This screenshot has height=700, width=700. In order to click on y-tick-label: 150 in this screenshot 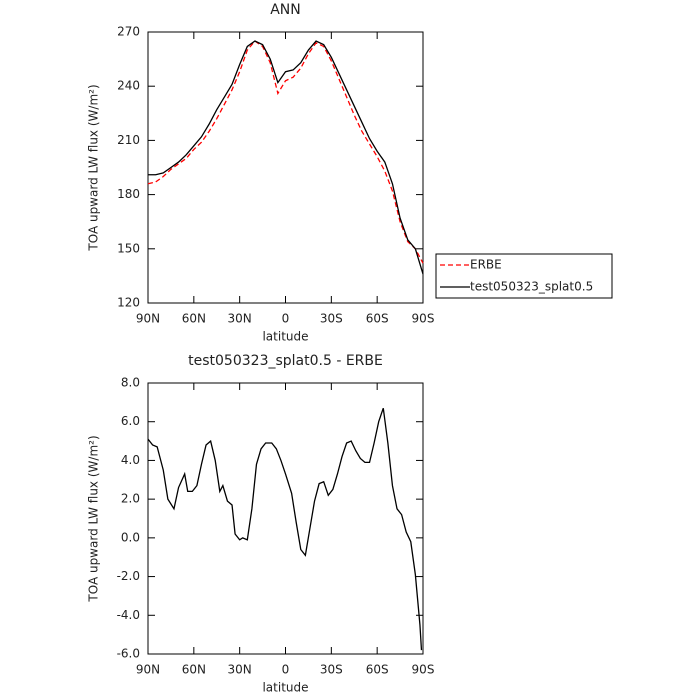, I will do `click(128, 248)`.